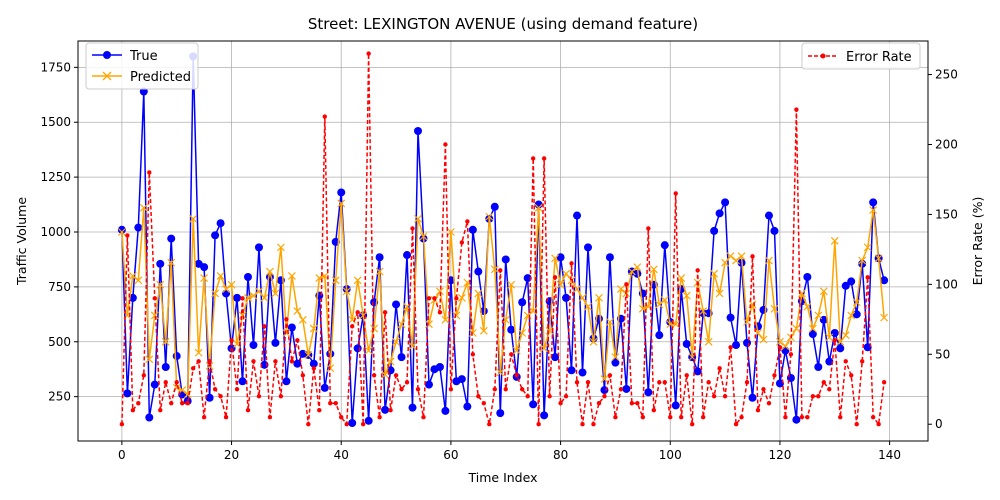  I want to click on legend-right-box, so click(861, 56).